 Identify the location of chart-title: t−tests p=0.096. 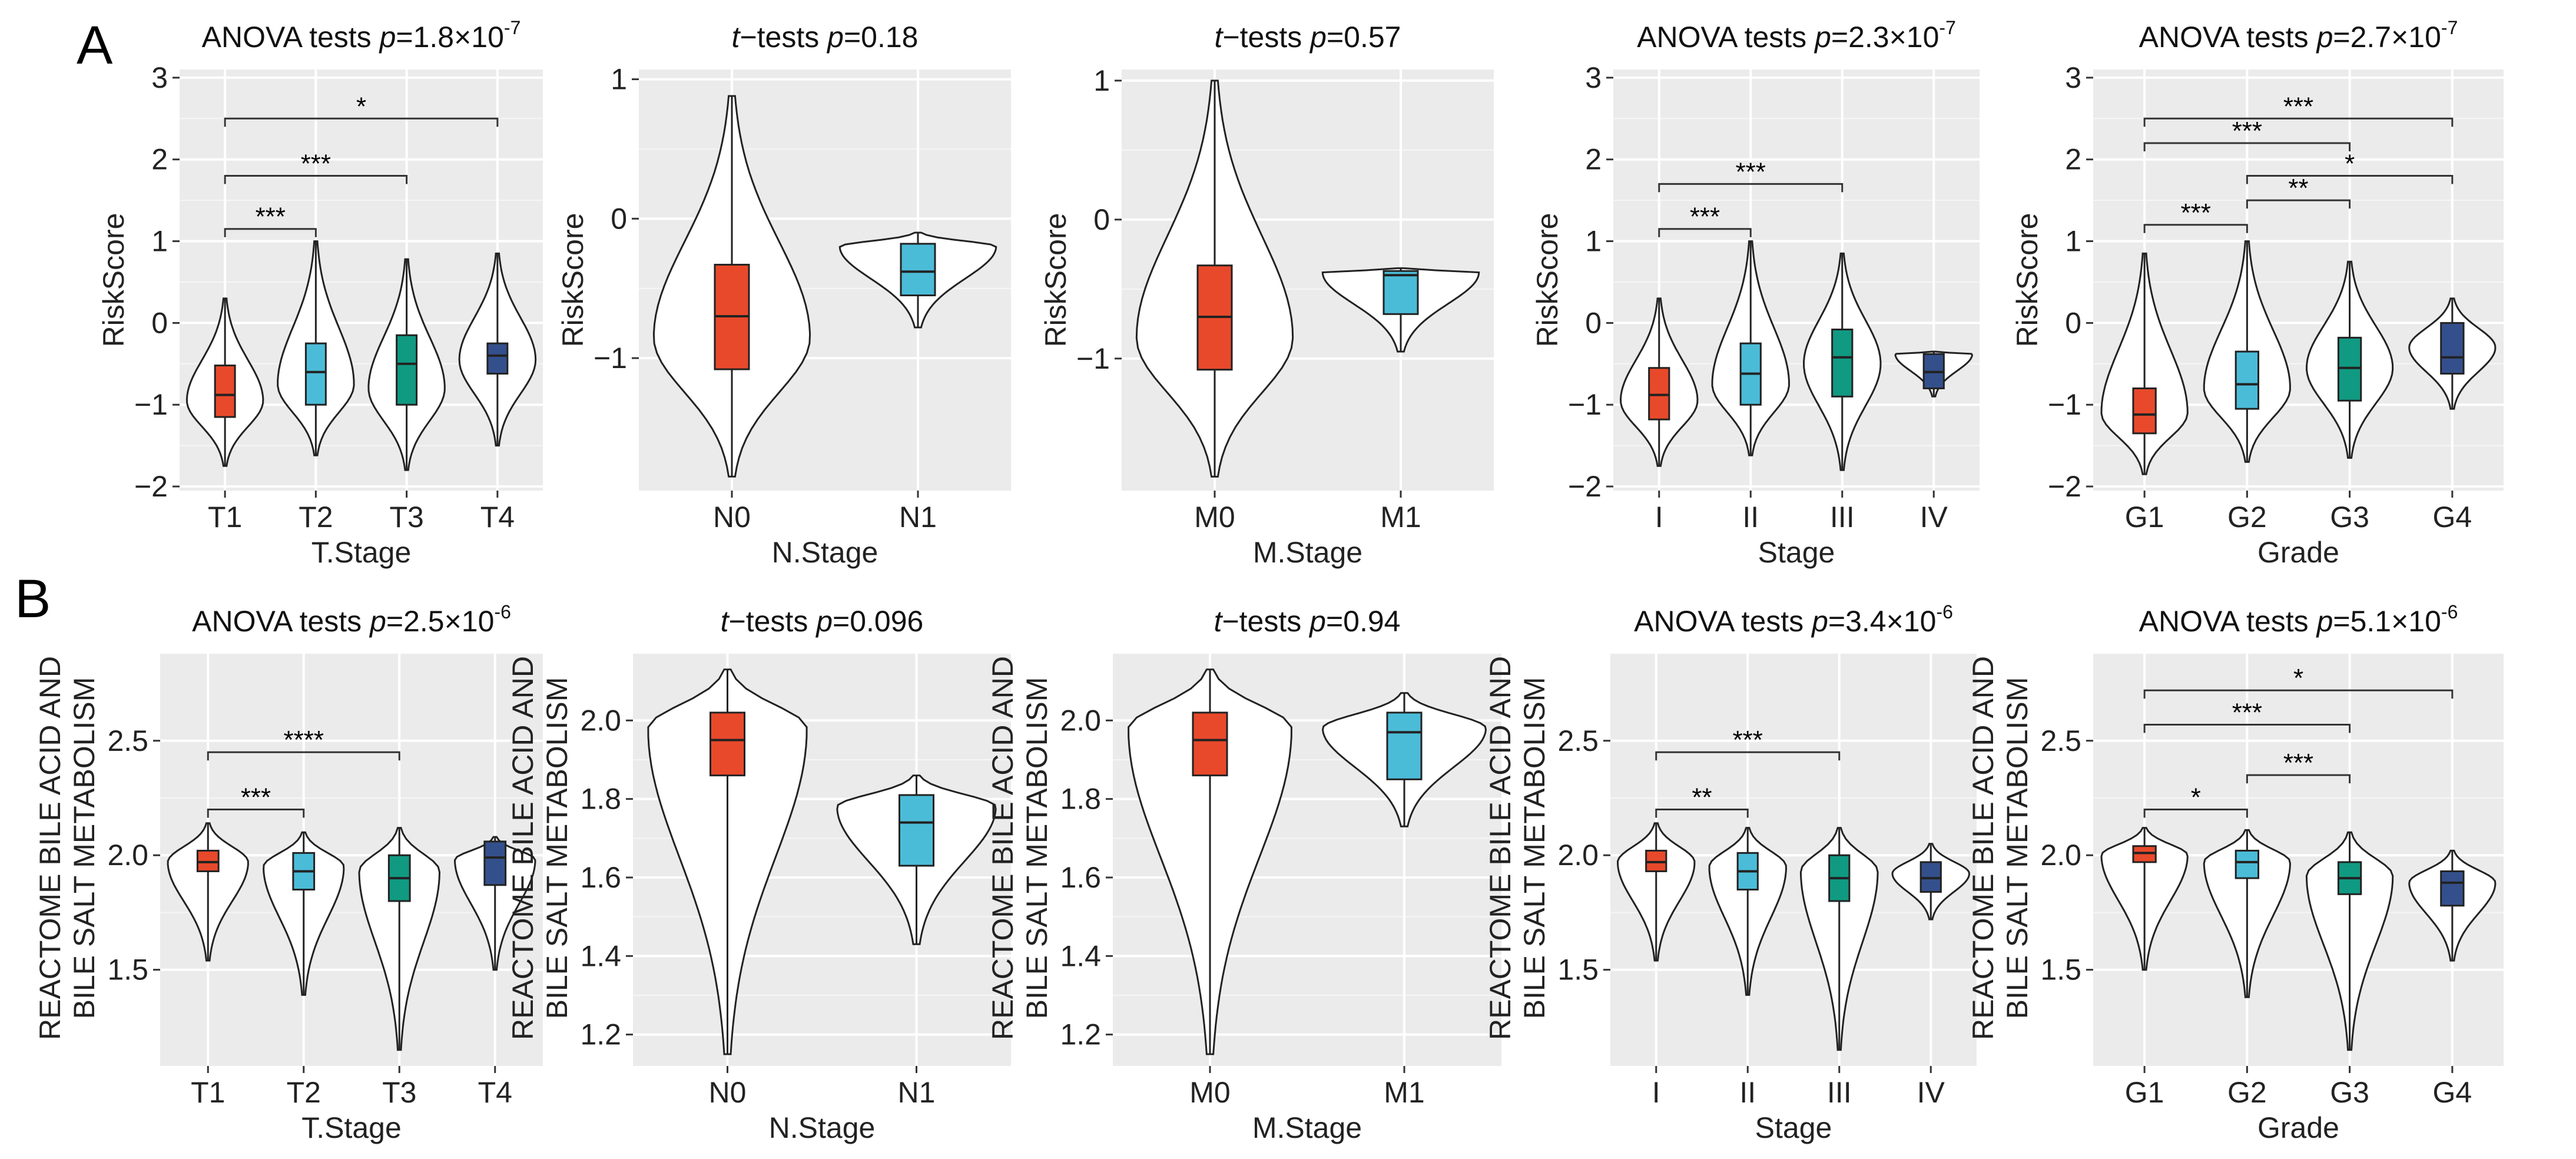
(823, 621).